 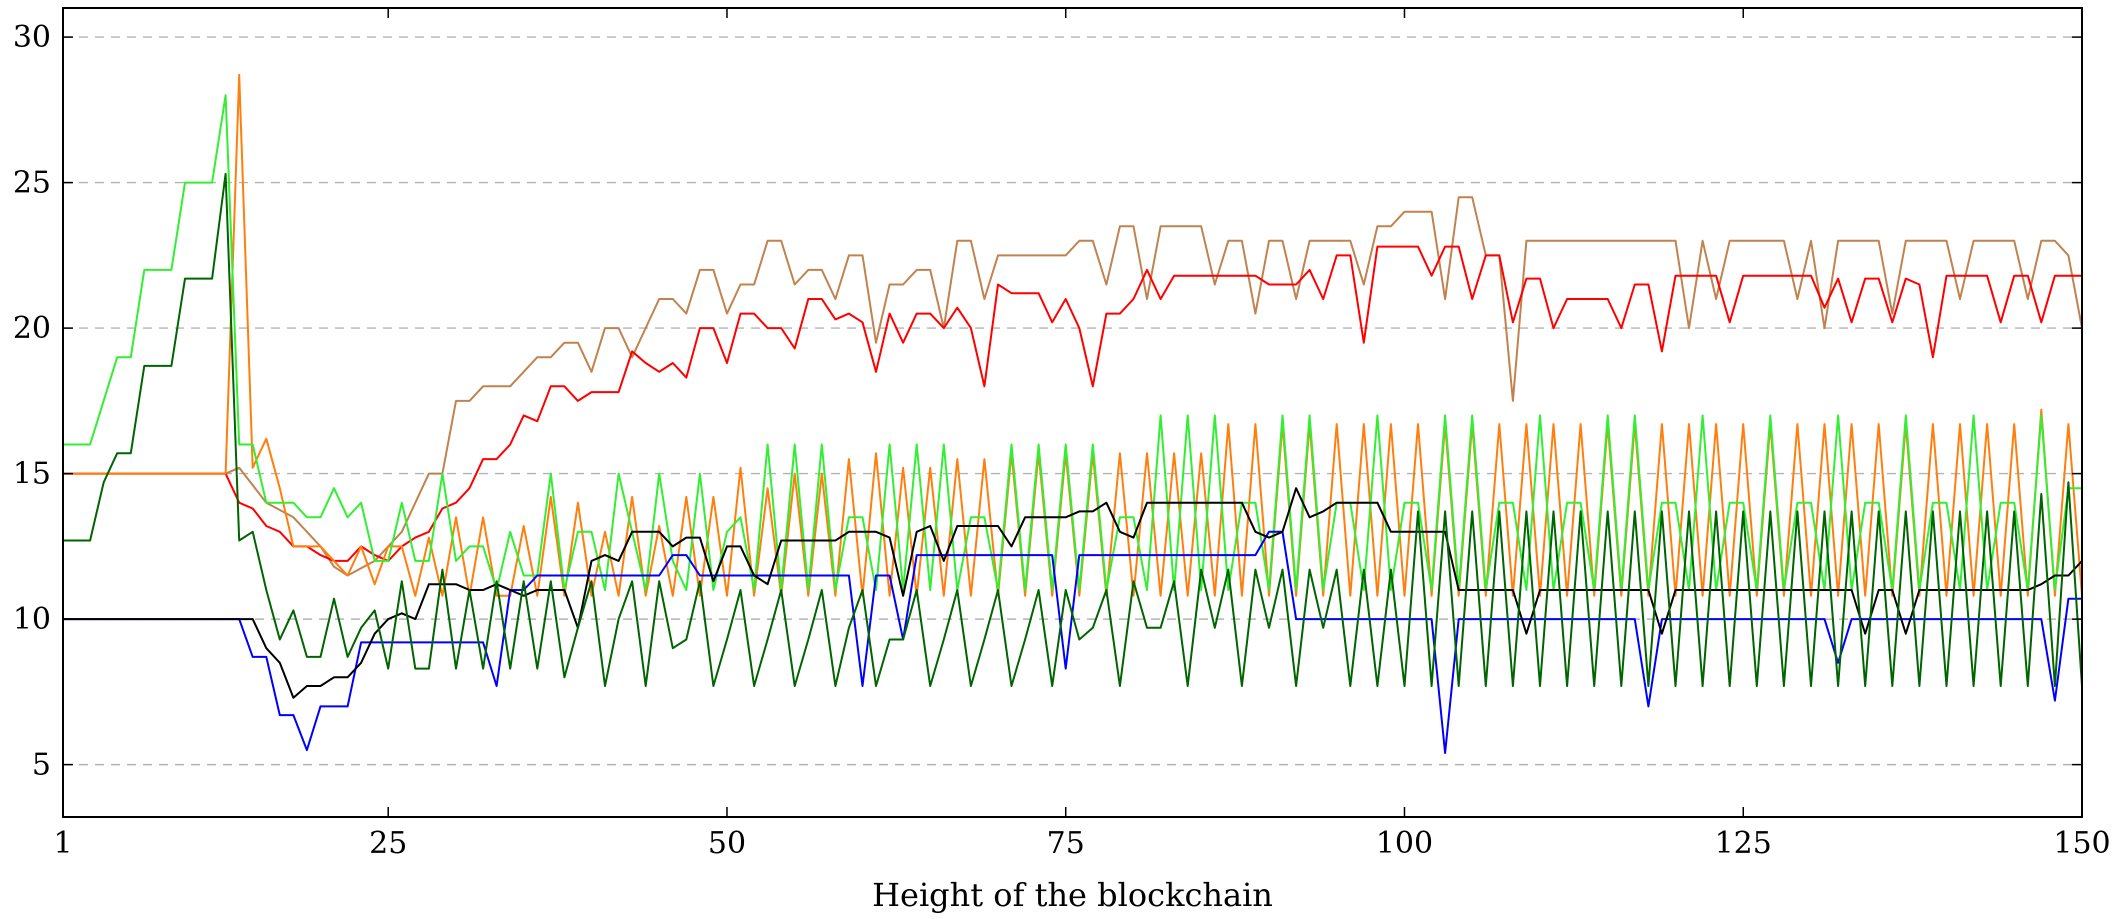 What do you see at coordinates (1404, 843) in the screenshot?
I see `x-tick-label: 100` at bounding box center [1404, 843].